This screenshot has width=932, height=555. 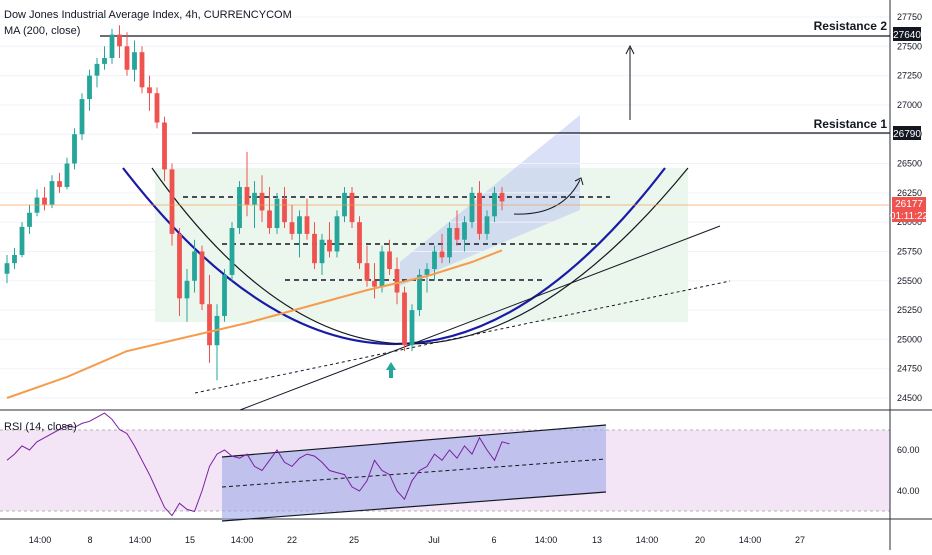 What do you see at coordinates (907, 134) in the screenshot?
I see `resistance-1-price: 26790` at bounding box center [907, 134].